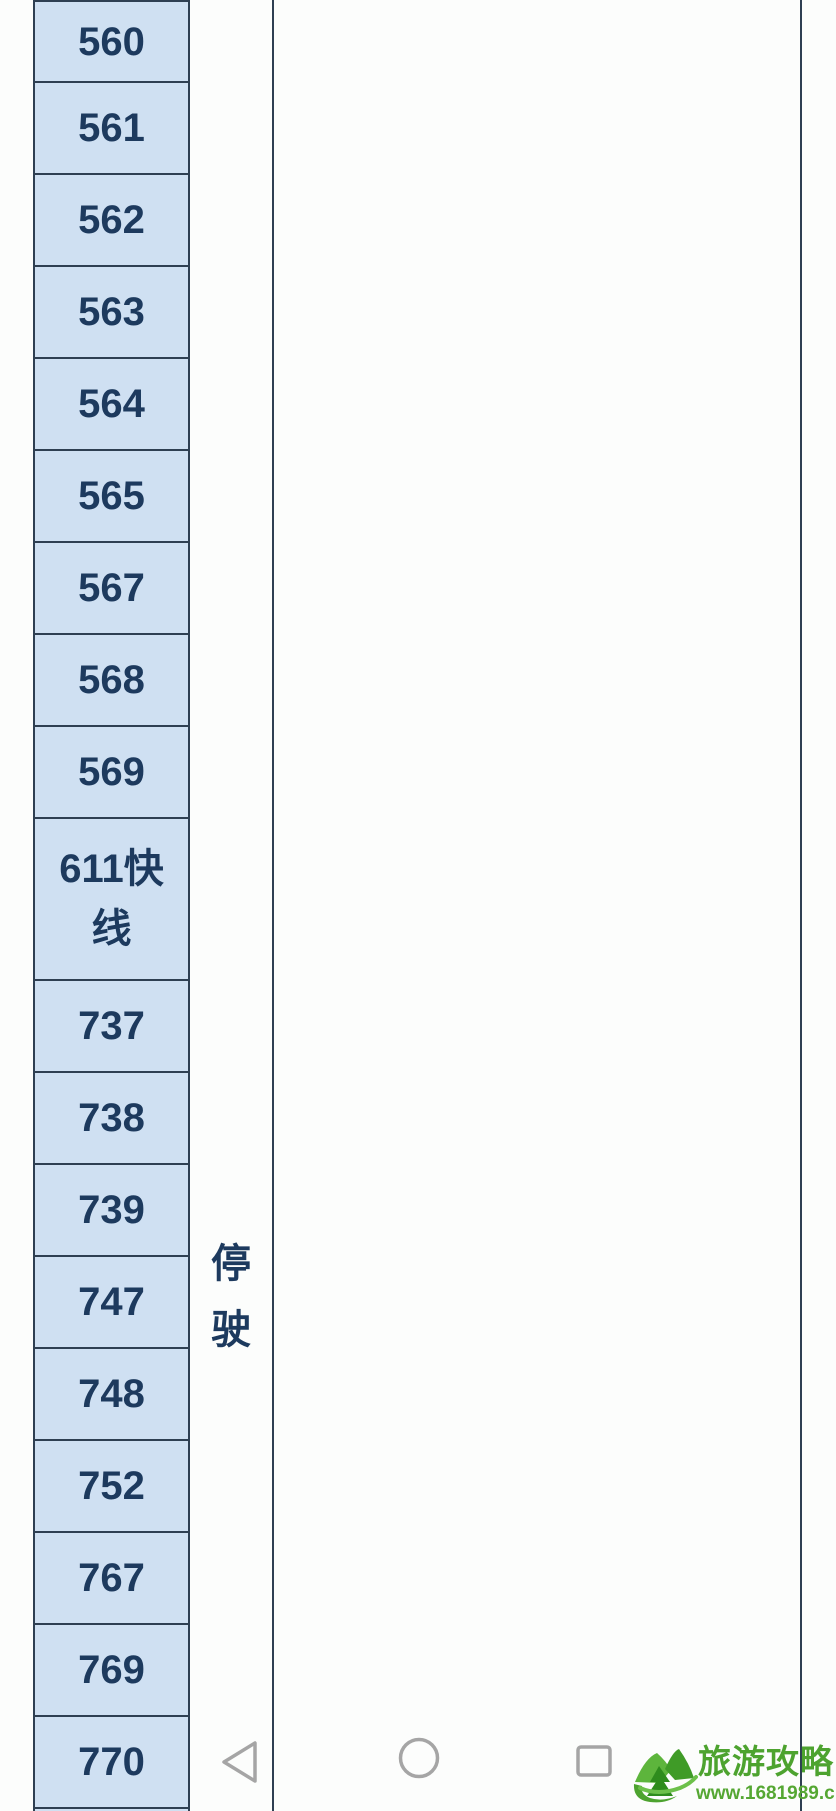 Image resolution: width=836 pixels, height=1811 pixels. I want to click on home-button, so click(419, 1758).